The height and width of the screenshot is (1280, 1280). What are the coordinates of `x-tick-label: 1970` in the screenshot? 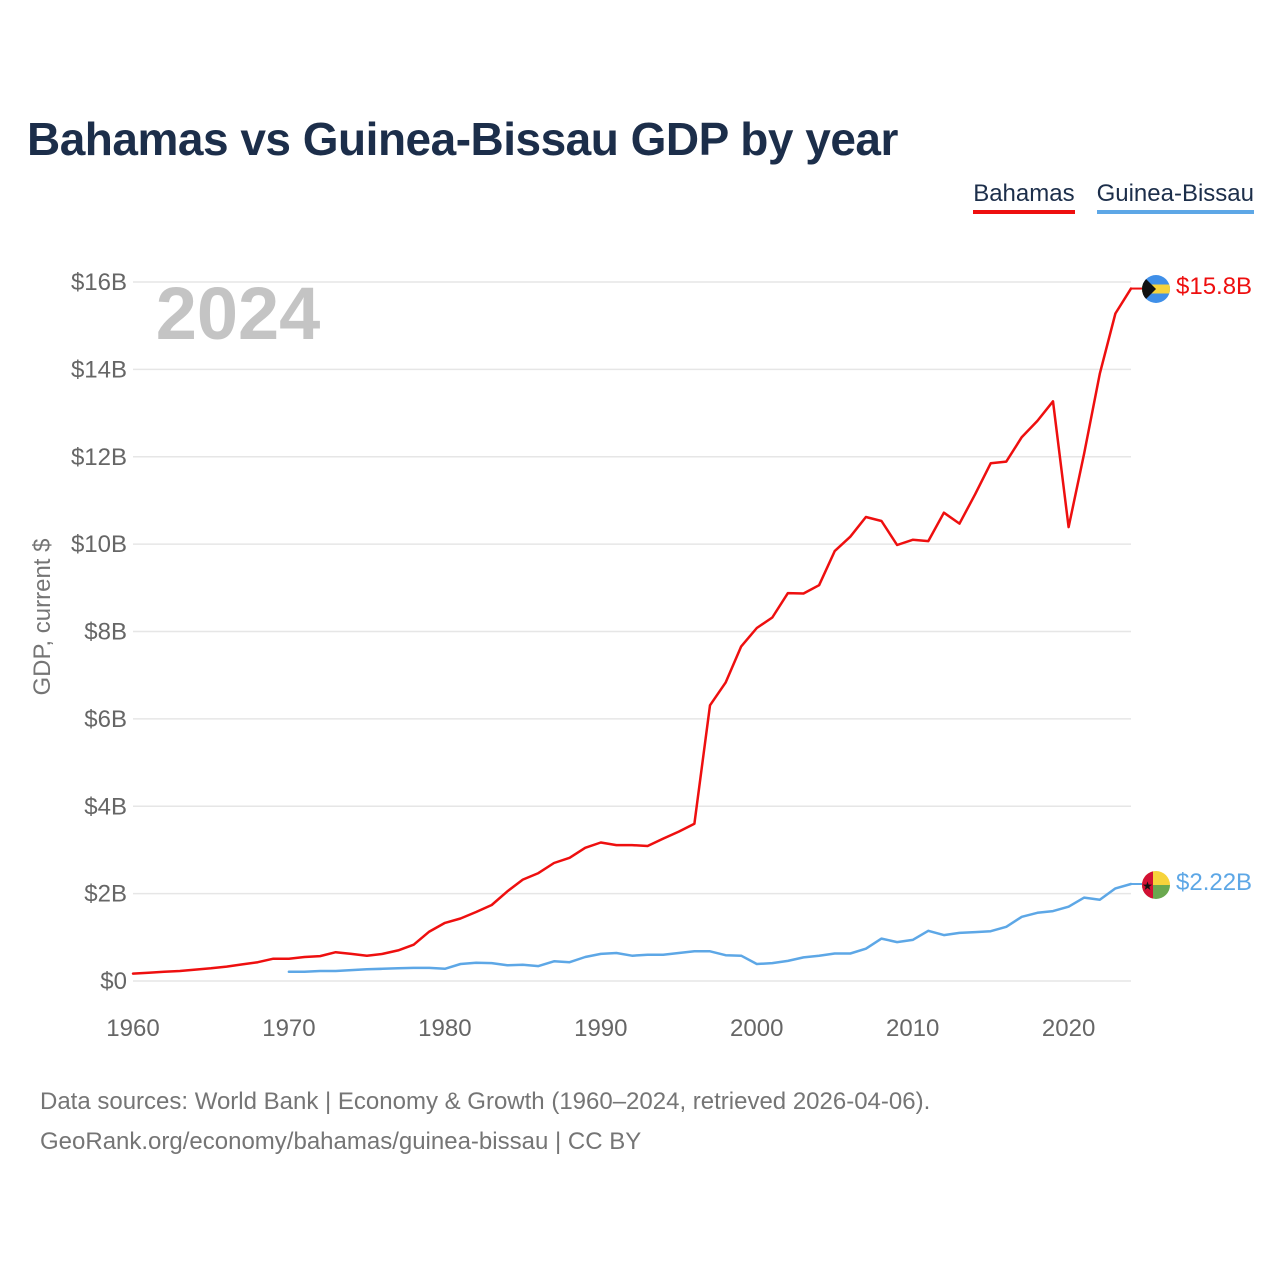 It's located at (288, 1028).